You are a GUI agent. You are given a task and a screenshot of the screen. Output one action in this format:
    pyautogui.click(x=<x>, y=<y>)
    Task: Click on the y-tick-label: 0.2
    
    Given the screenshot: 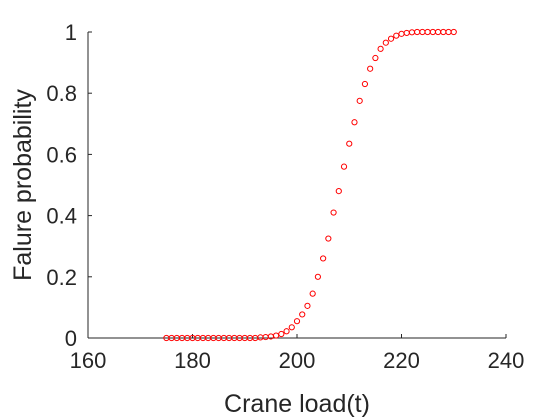 What is the action you would take?
    pyautogui.click(x=61, y=277)
    